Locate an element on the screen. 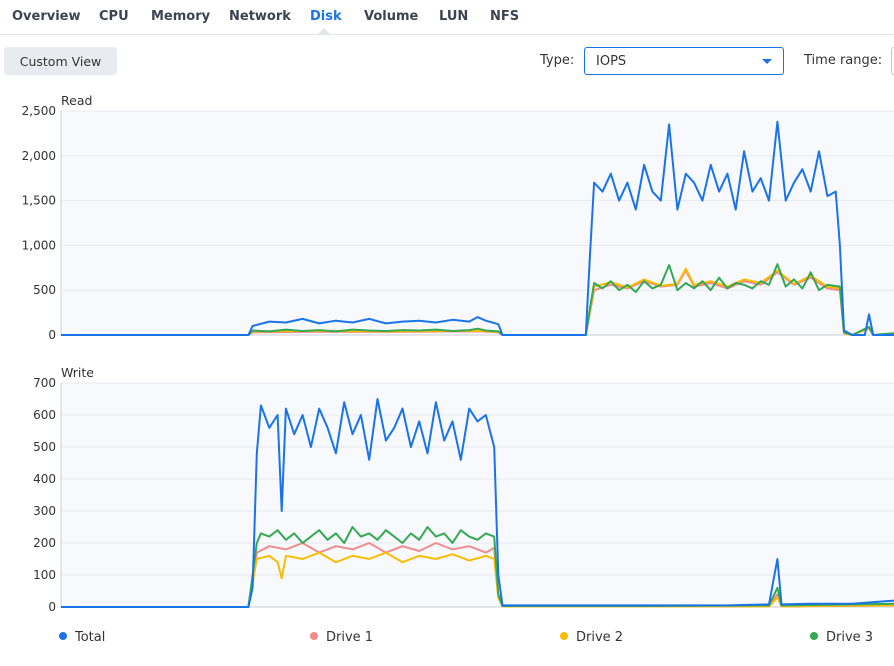 The width and height of the screenshot is (894, 666). y-tick-label: 400 is located at coordinates (44, 479).